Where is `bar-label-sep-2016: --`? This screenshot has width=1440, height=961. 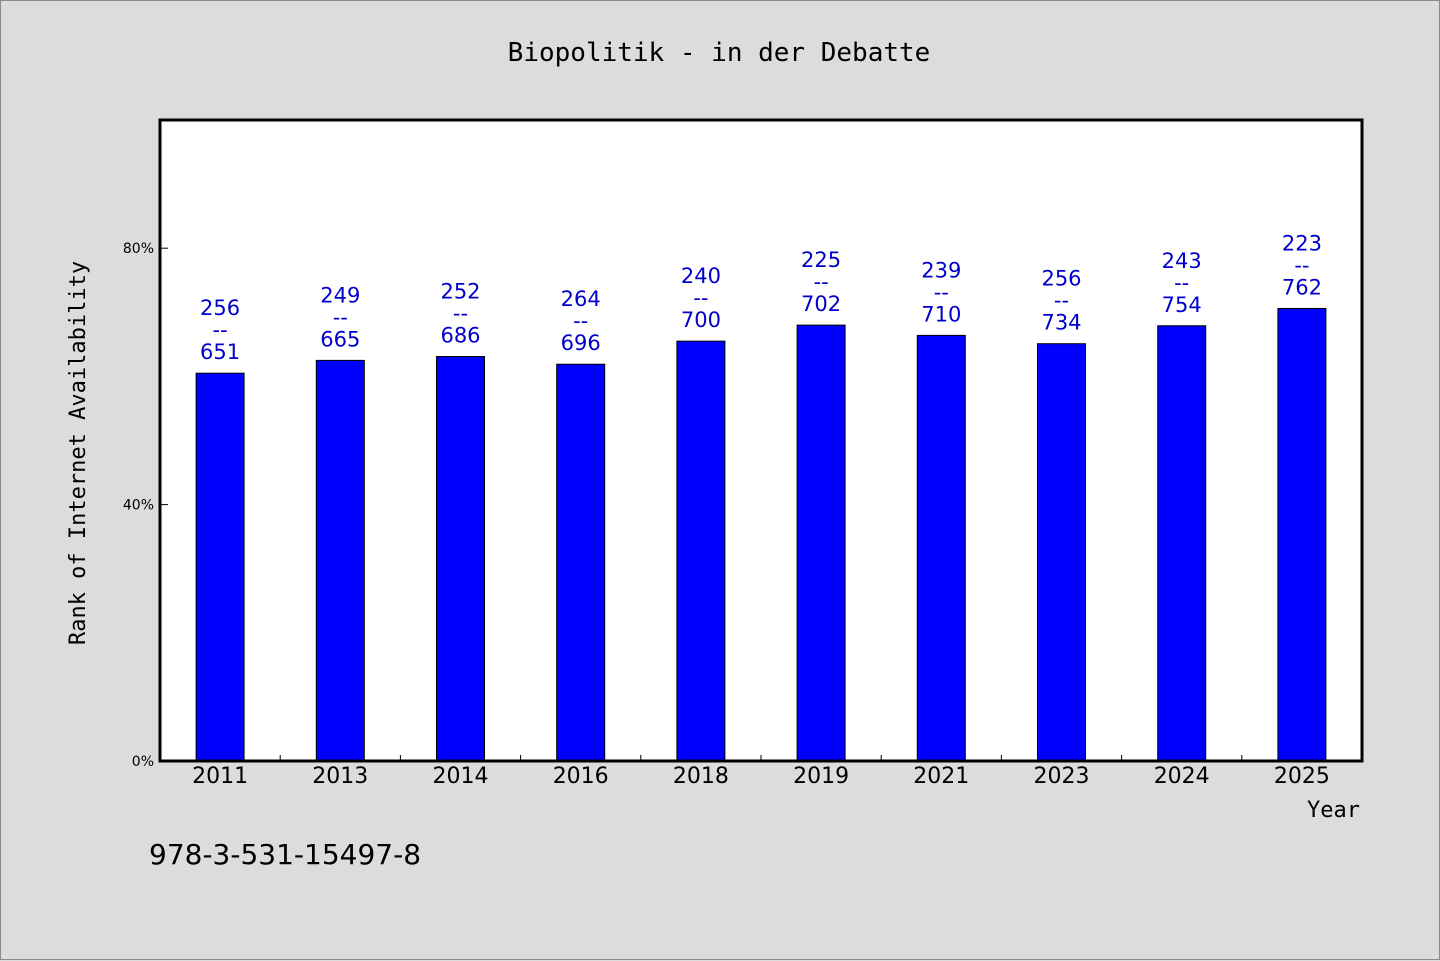 bar-label-sep-2016: -- is located at coordinates (580, 321).